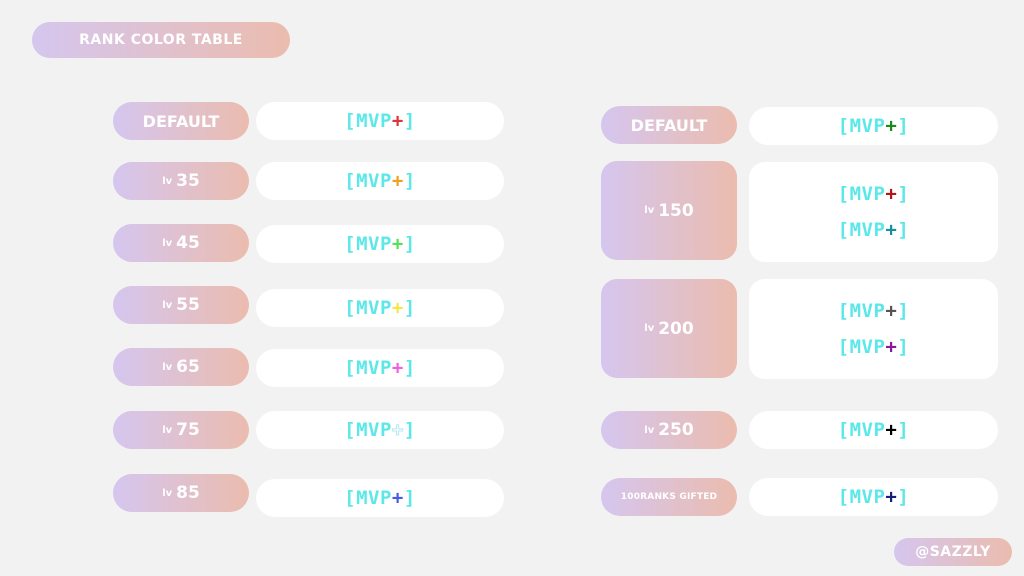 The width and height of the screenshot is (1024, 576). I want to click on rank-level-label: lv 150, so click(669, 210).